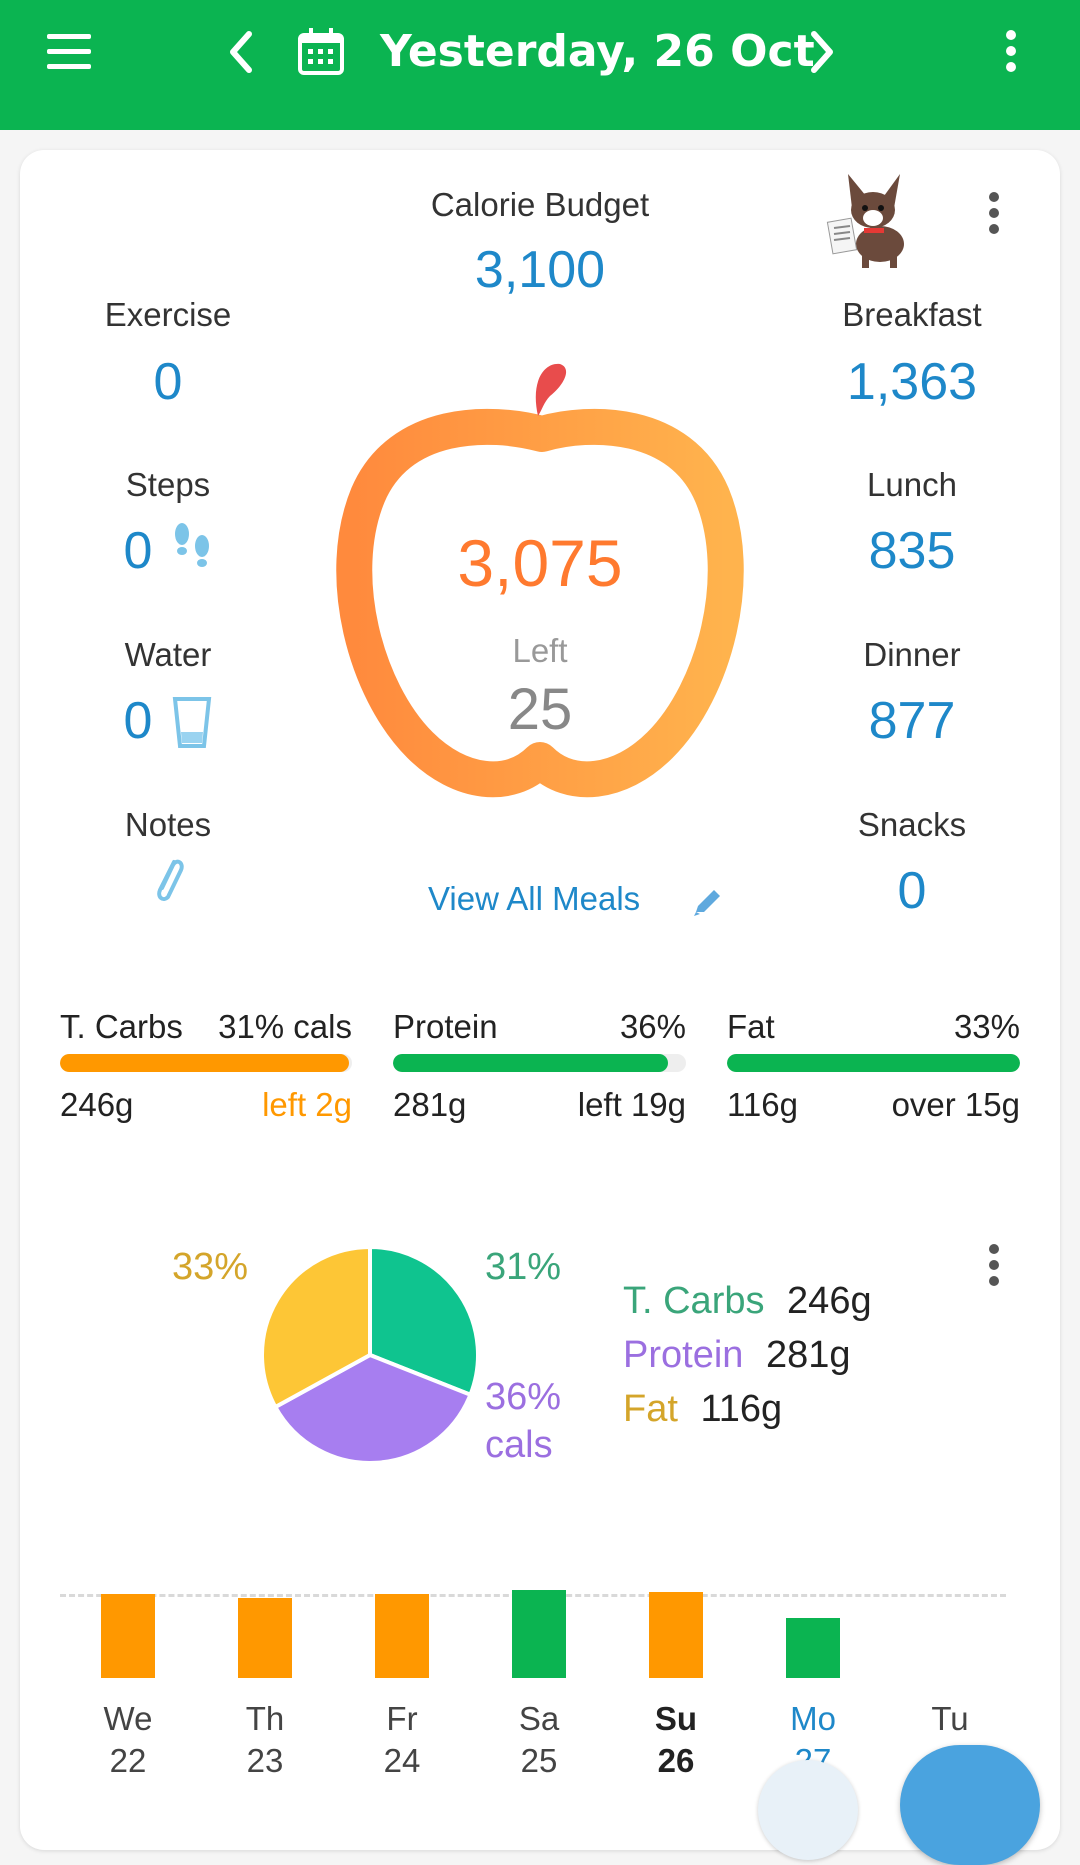 The height and width of the screenshot is (1865, 1080). I want to click on legend-protein-amount: 281g, so click(808, 1355).